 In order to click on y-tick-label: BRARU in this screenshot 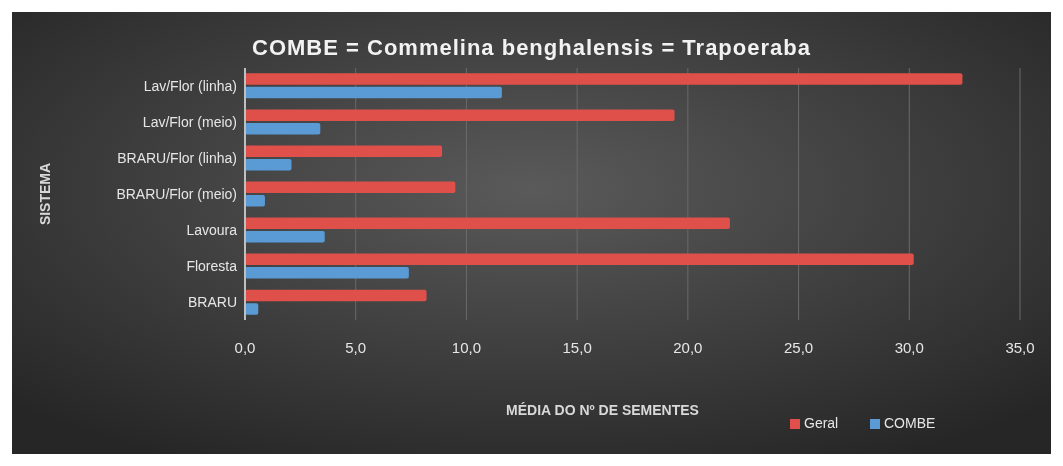, I will do `click(212, 302)`.